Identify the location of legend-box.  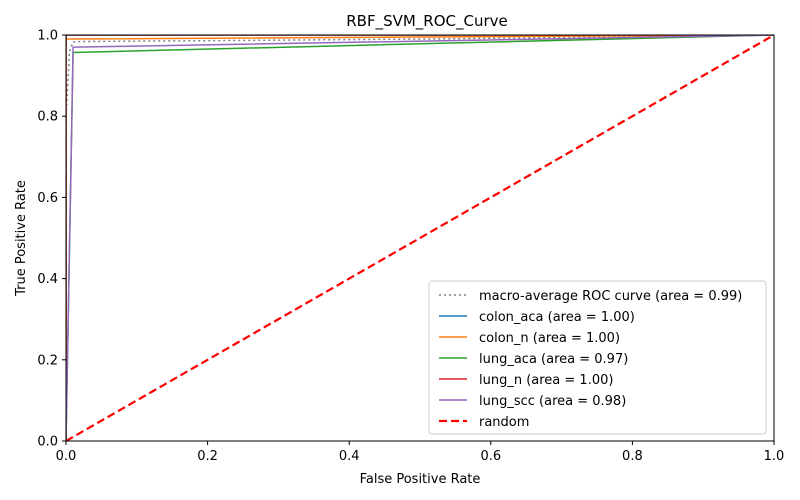
(597, 357).